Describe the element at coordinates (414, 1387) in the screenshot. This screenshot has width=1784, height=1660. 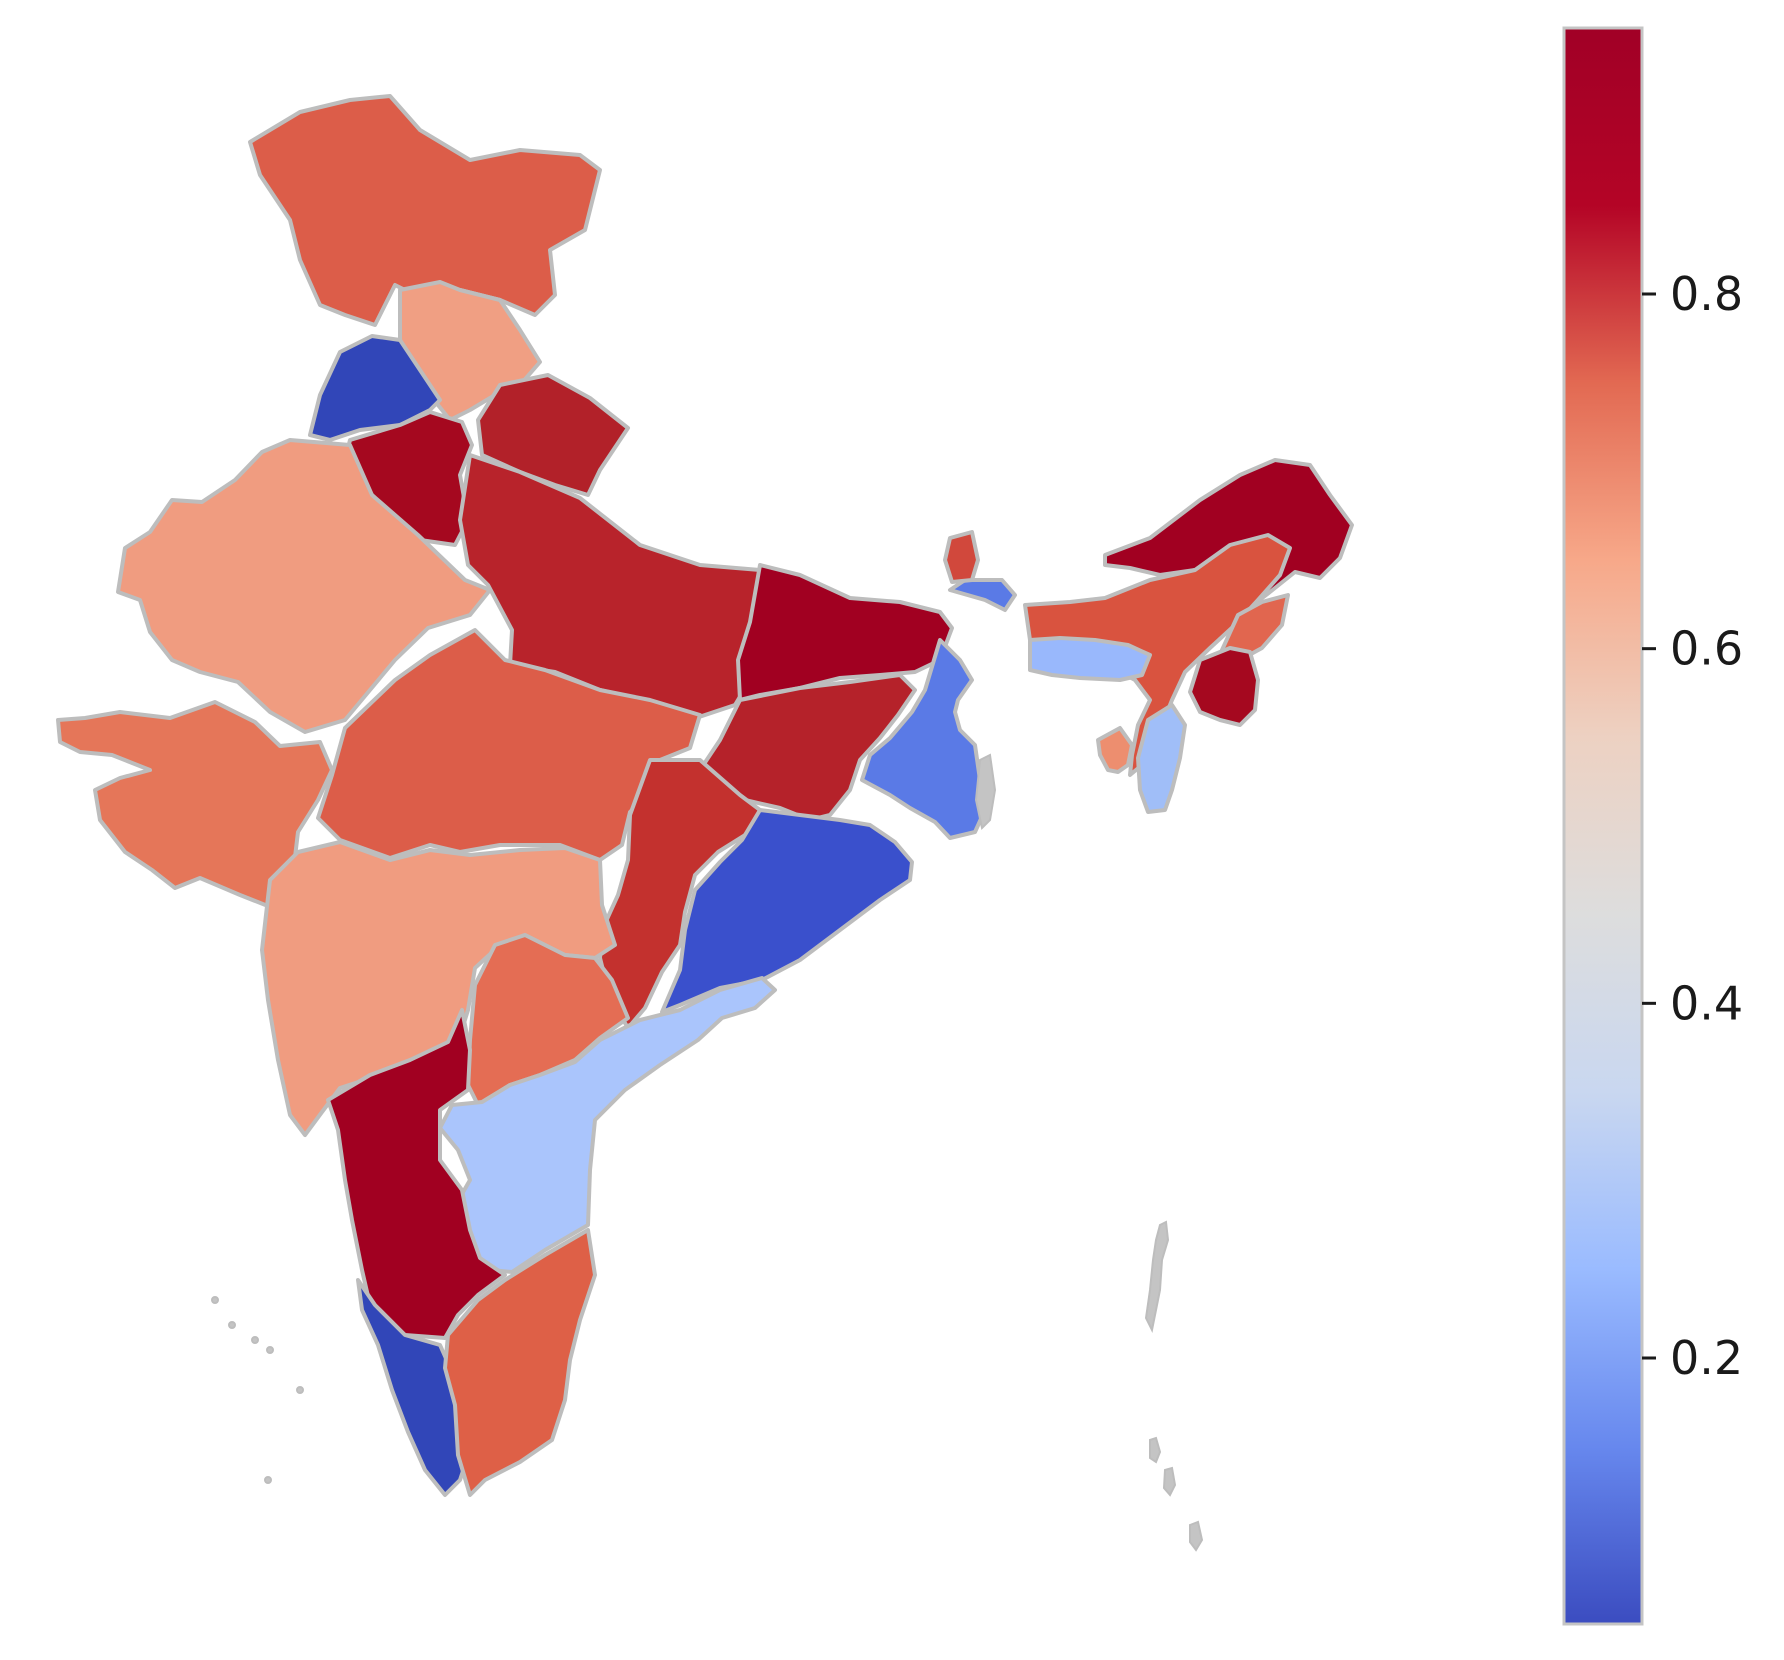
I see `region-kerala` at that location.